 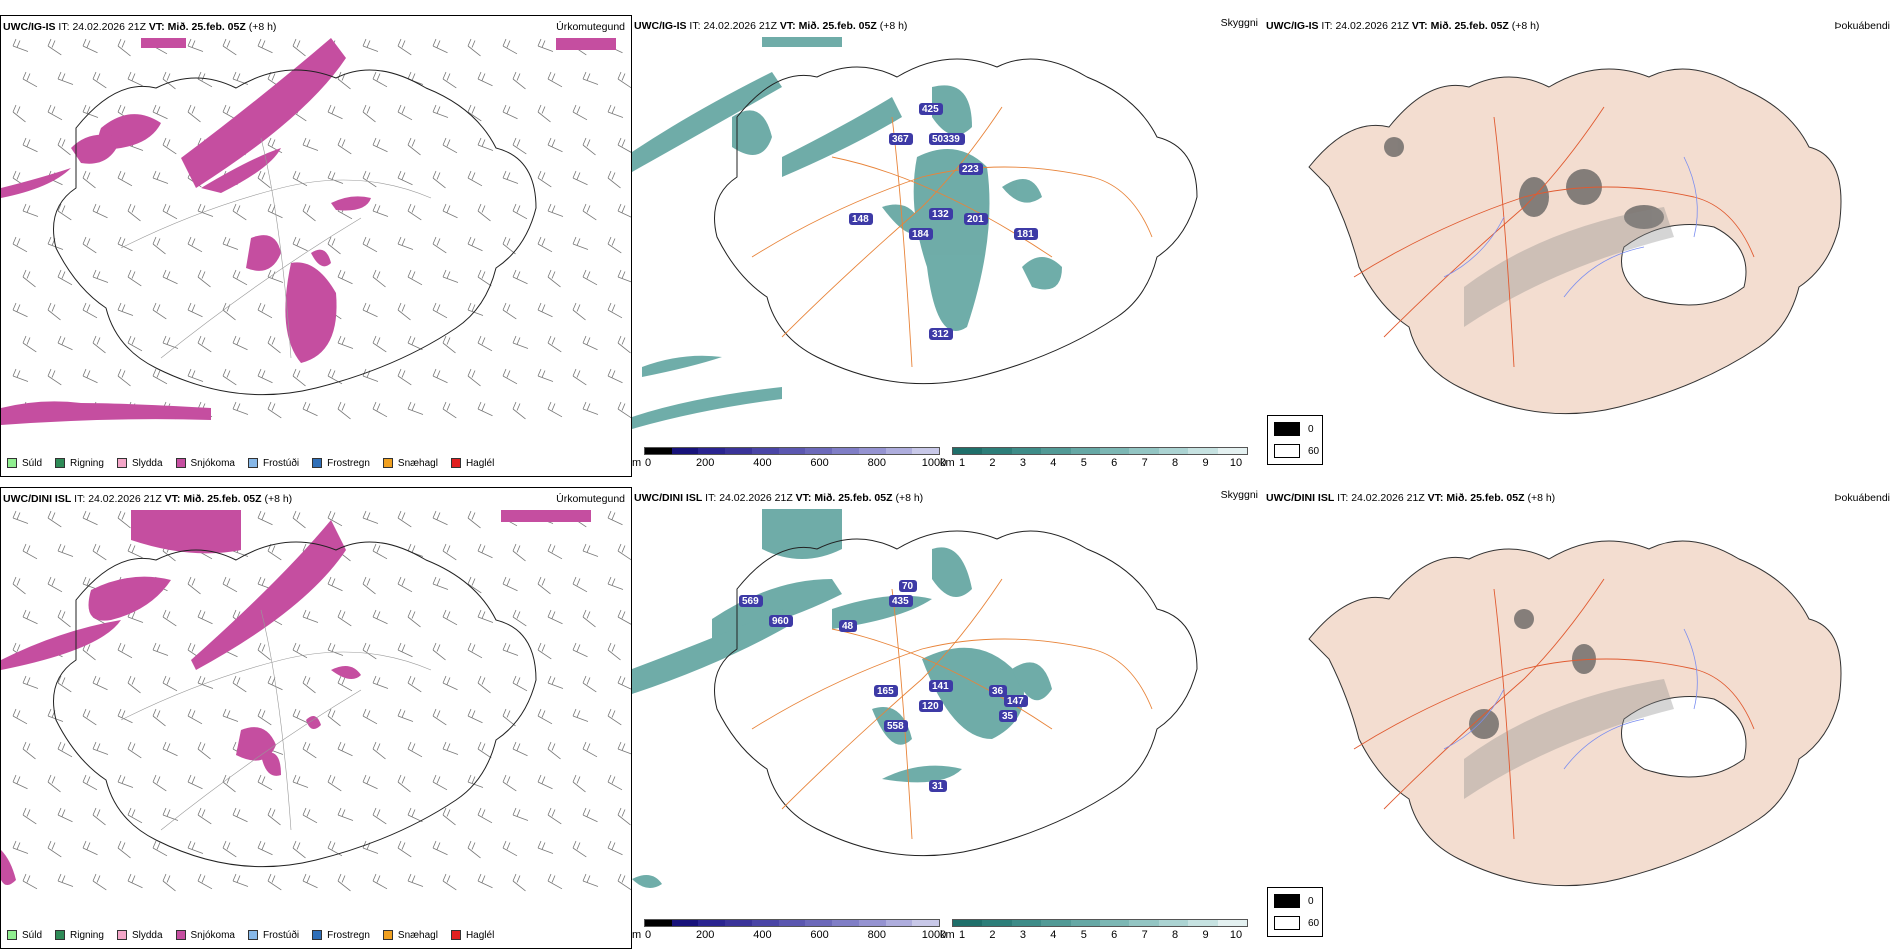 I want to click on legend-label: Snjókoma, so click(x=212, y=935).